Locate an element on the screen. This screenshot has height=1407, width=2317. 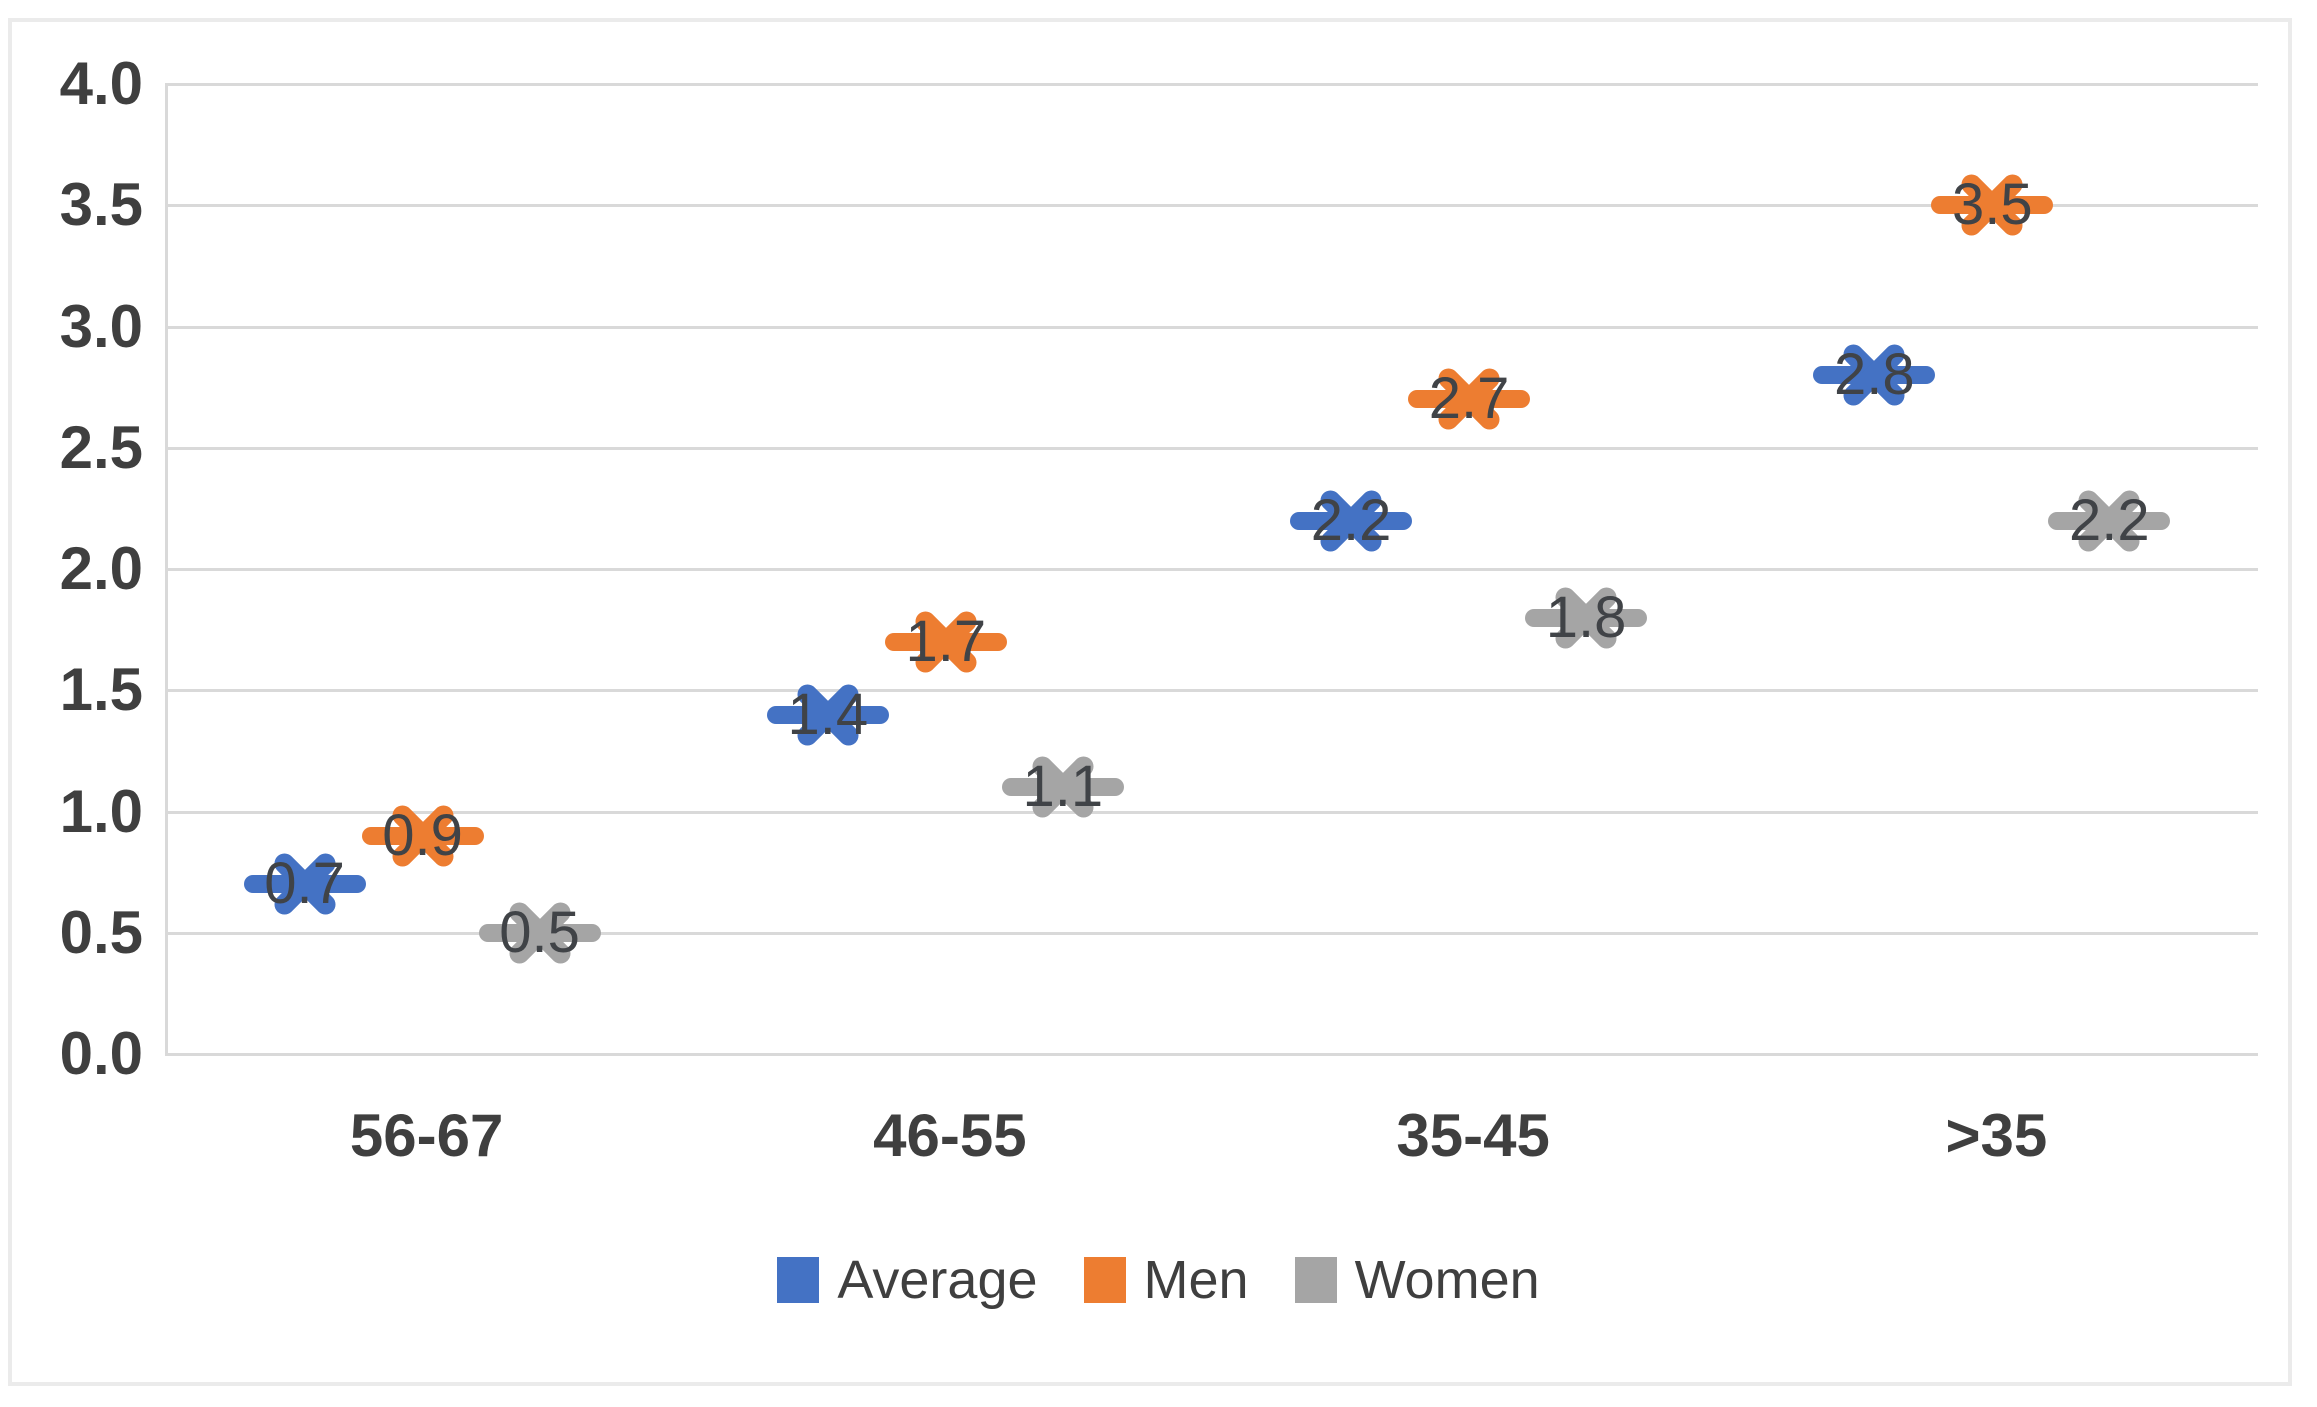
y-tick-label: 4.0 is located at coordinates (101, 83).